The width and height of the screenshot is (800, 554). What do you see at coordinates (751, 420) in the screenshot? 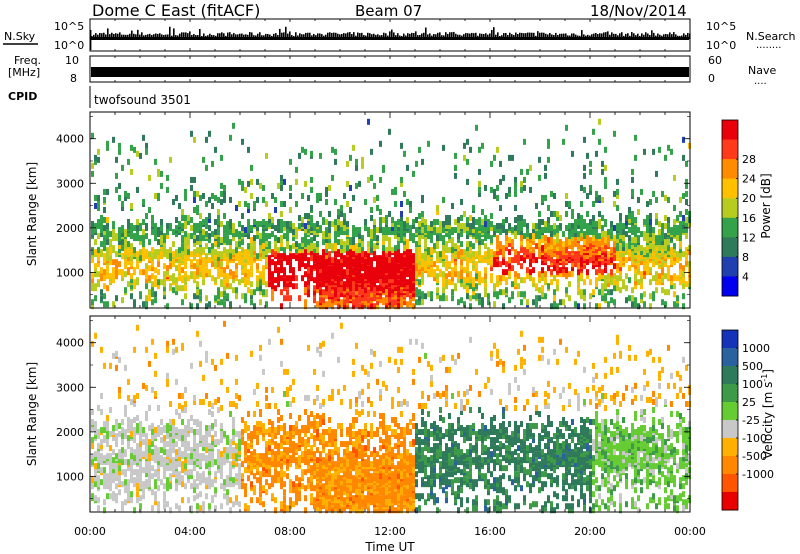
I see `colorbar-tick-label: -25` at bounding box center [751, 420].